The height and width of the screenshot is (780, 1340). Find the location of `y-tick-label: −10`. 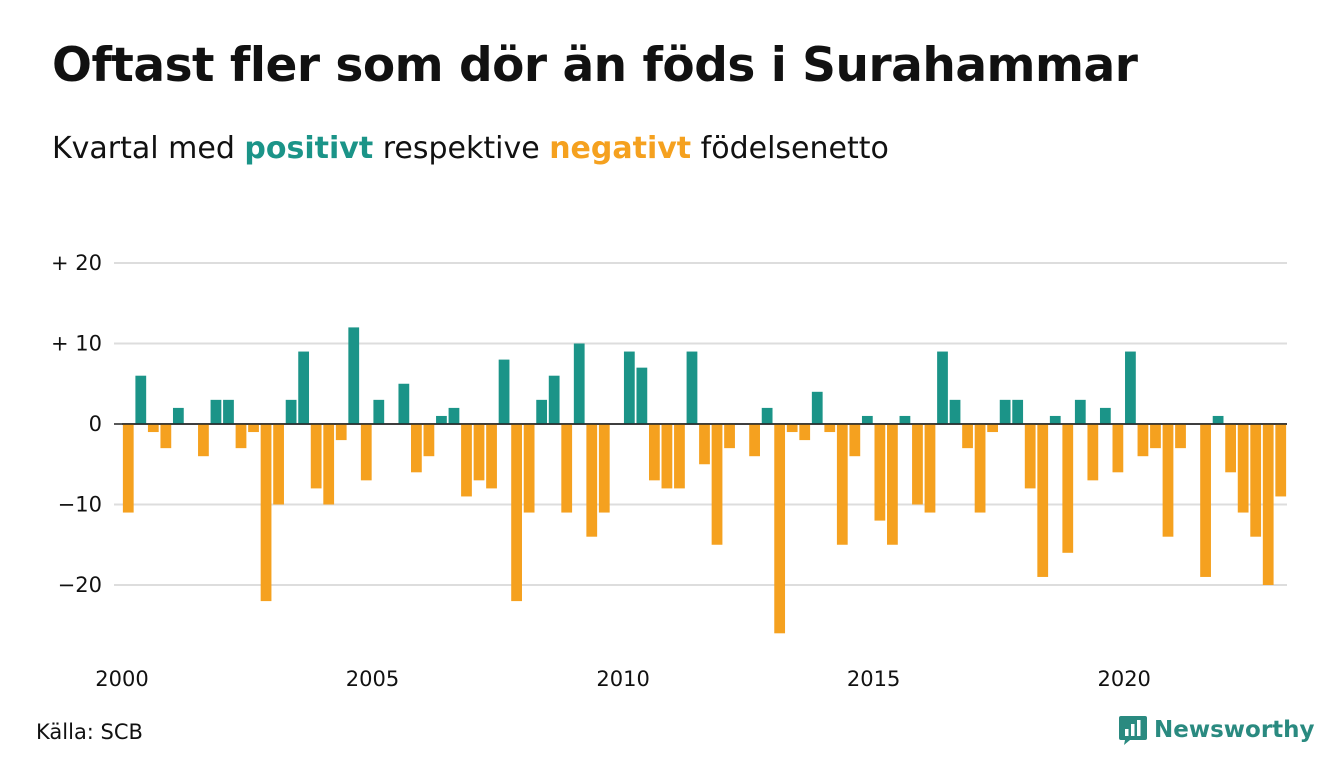

y-tick-label: −10 is located at coordinates (80, 505).